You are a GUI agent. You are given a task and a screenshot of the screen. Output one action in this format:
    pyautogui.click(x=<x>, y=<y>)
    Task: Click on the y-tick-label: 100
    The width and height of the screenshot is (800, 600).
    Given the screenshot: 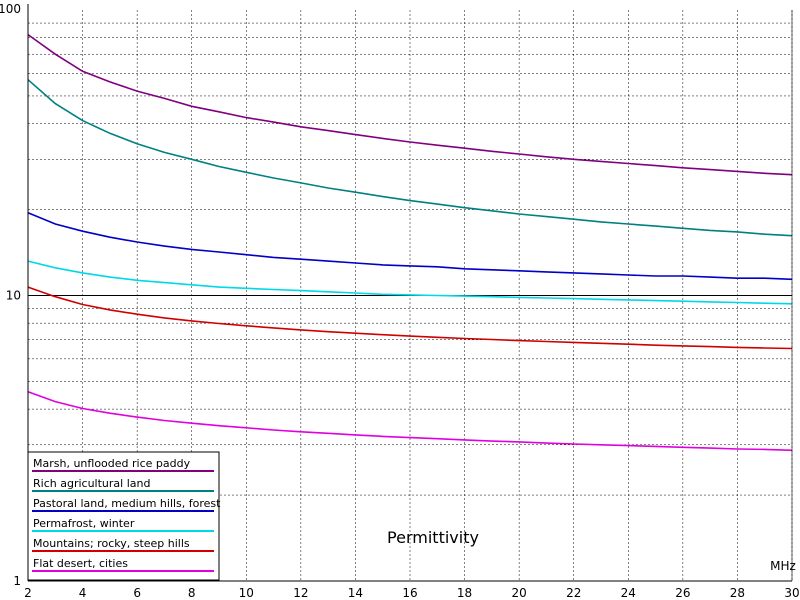 What is the action you would take?
    pyautogui.click(x=10, y=9)
    